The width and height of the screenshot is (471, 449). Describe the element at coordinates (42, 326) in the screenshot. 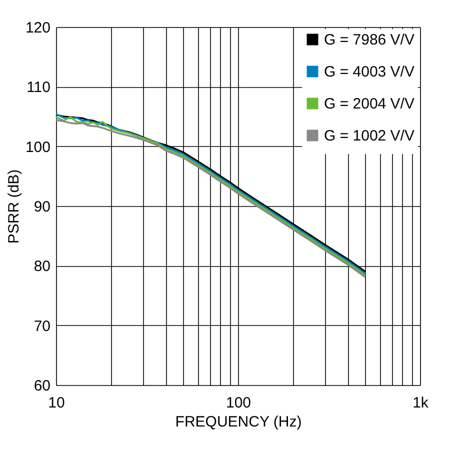

I see `y-tick-label: 70` at that location.